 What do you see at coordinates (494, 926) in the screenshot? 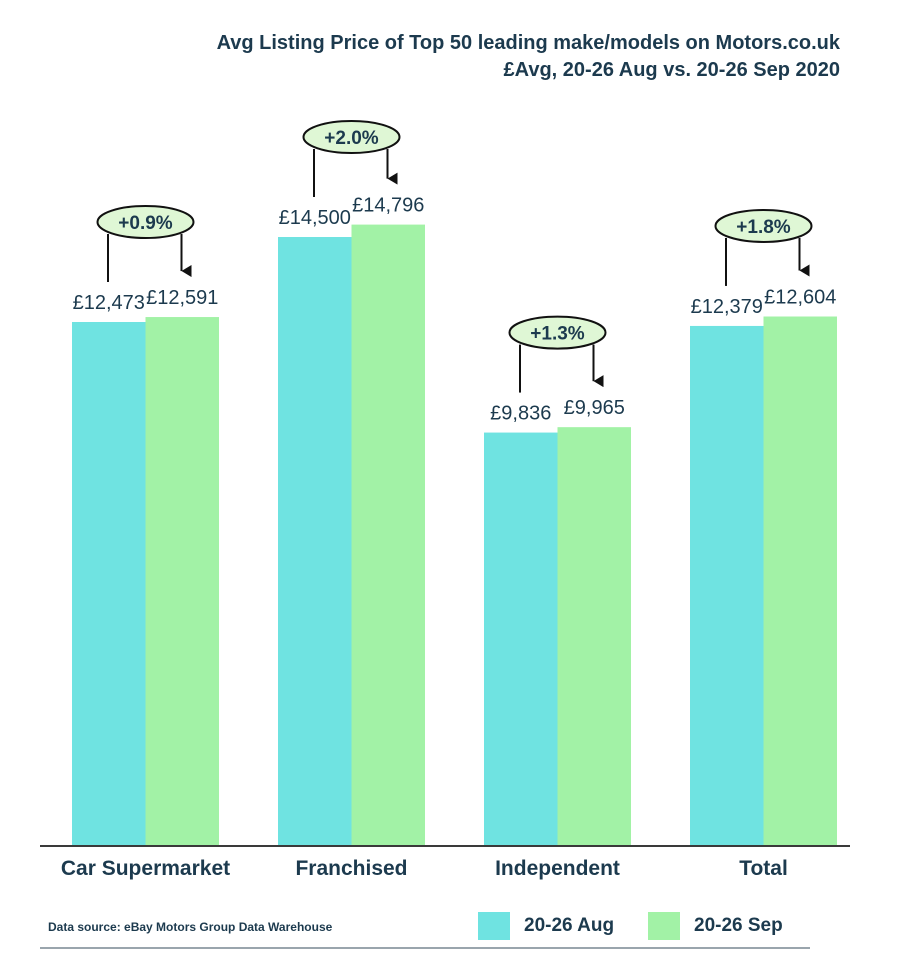
I see `legend-swatch-aug` at bounding box center [494, 926].